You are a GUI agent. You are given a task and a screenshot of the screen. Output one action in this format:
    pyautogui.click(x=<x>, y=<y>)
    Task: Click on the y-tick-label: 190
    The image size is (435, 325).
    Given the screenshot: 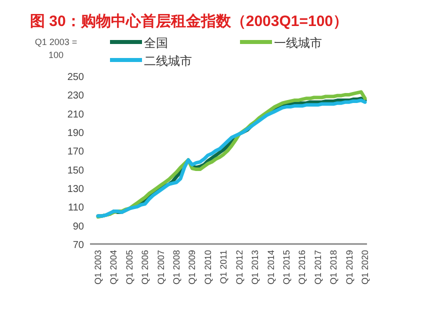 What is the action you would take?
    pyautogui.click(x=75, y=133)
    